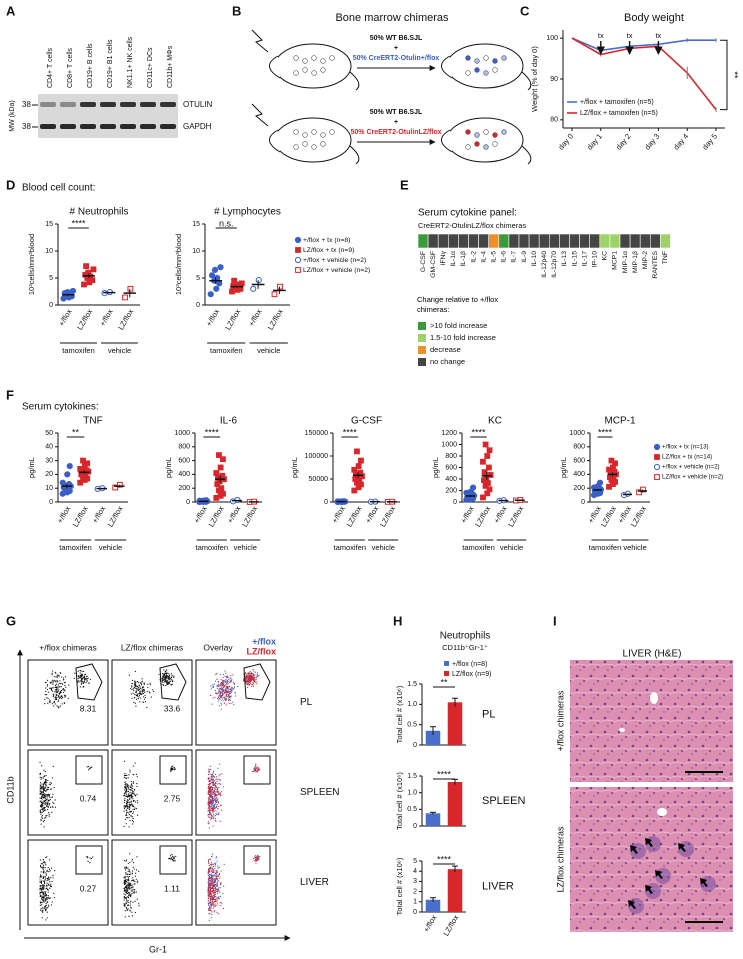  I want to click on diagram-title: Bone marrow chimeras, so click(392, 18).